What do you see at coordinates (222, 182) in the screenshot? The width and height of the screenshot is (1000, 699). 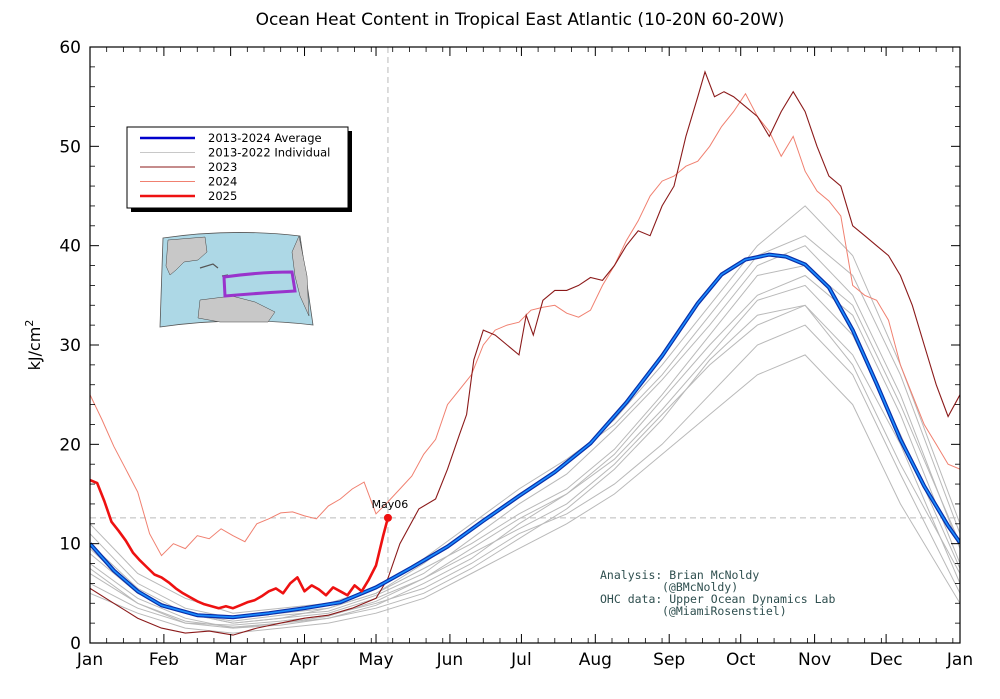 I see `legend-label: 2024` at bounding box center [222, 182].